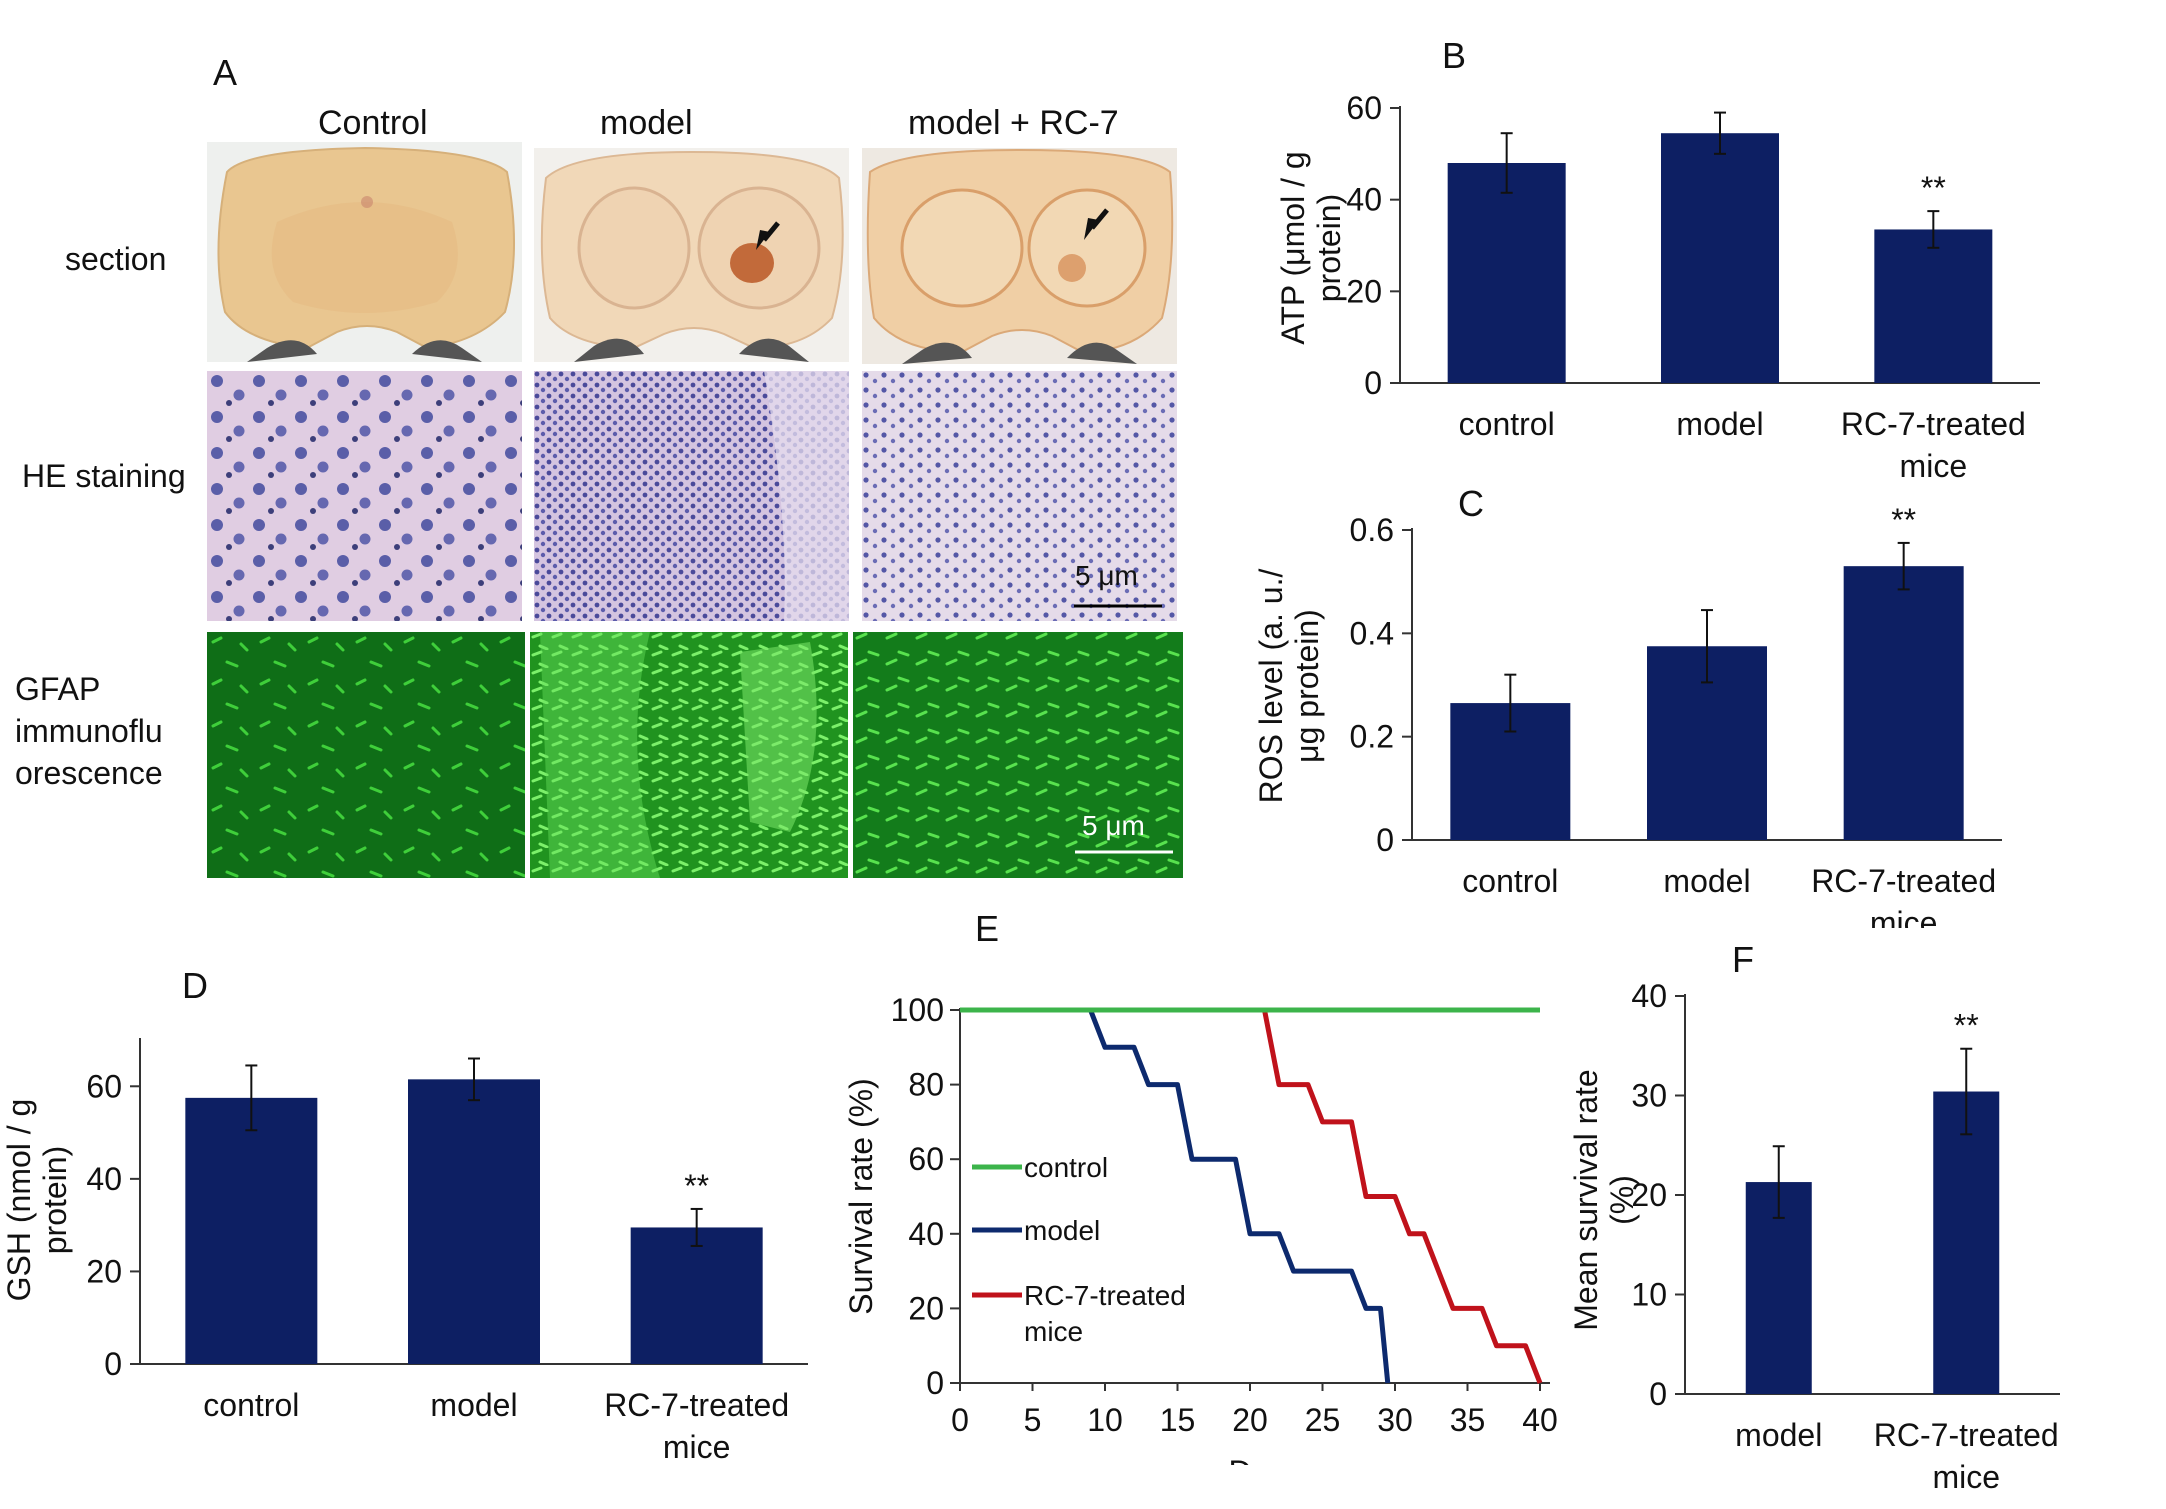 The image size is (2166, 1509). What do you see at coordinates (104, 476) in the screenshot?
I see `row-label-he-staining: HE staining` at bounding box center [104, 476].